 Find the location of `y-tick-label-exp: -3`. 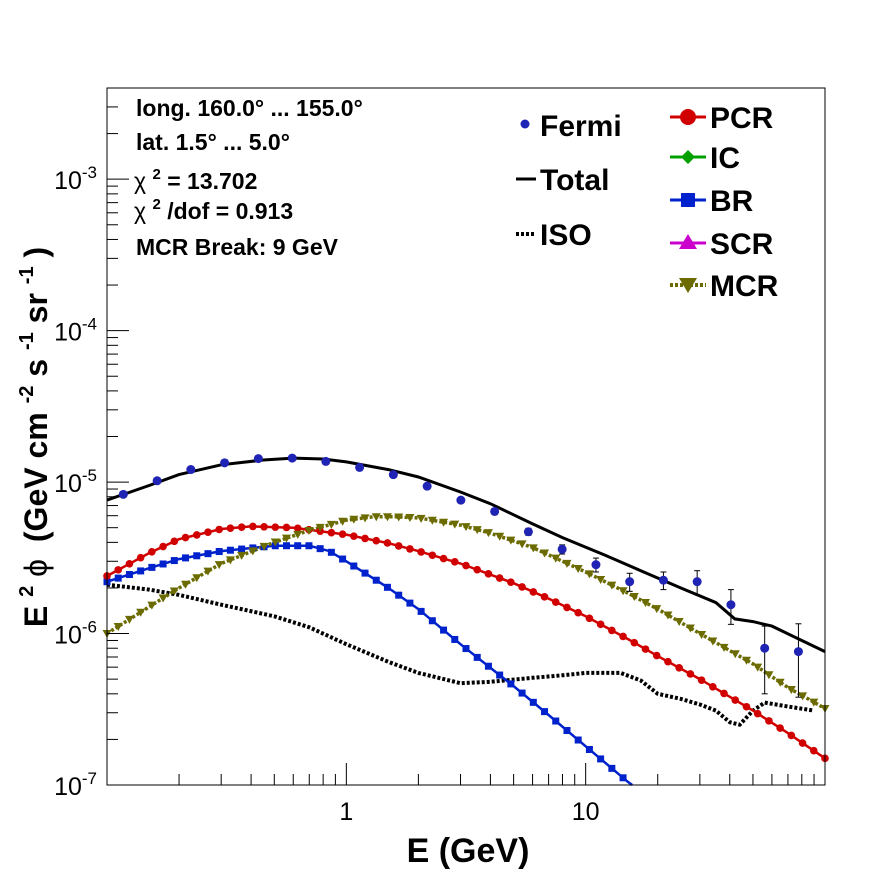

y-tick-label-exp: -3 is located at coordinates (89, 172).